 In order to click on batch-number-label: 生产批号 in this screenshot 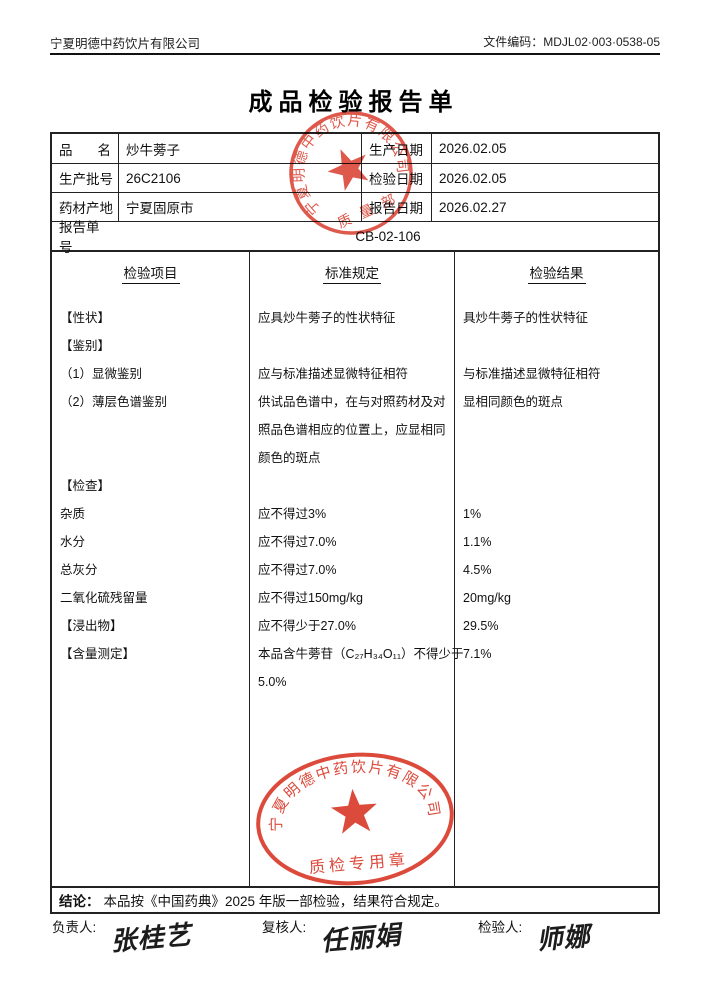, I will do `click(86, 179)`.